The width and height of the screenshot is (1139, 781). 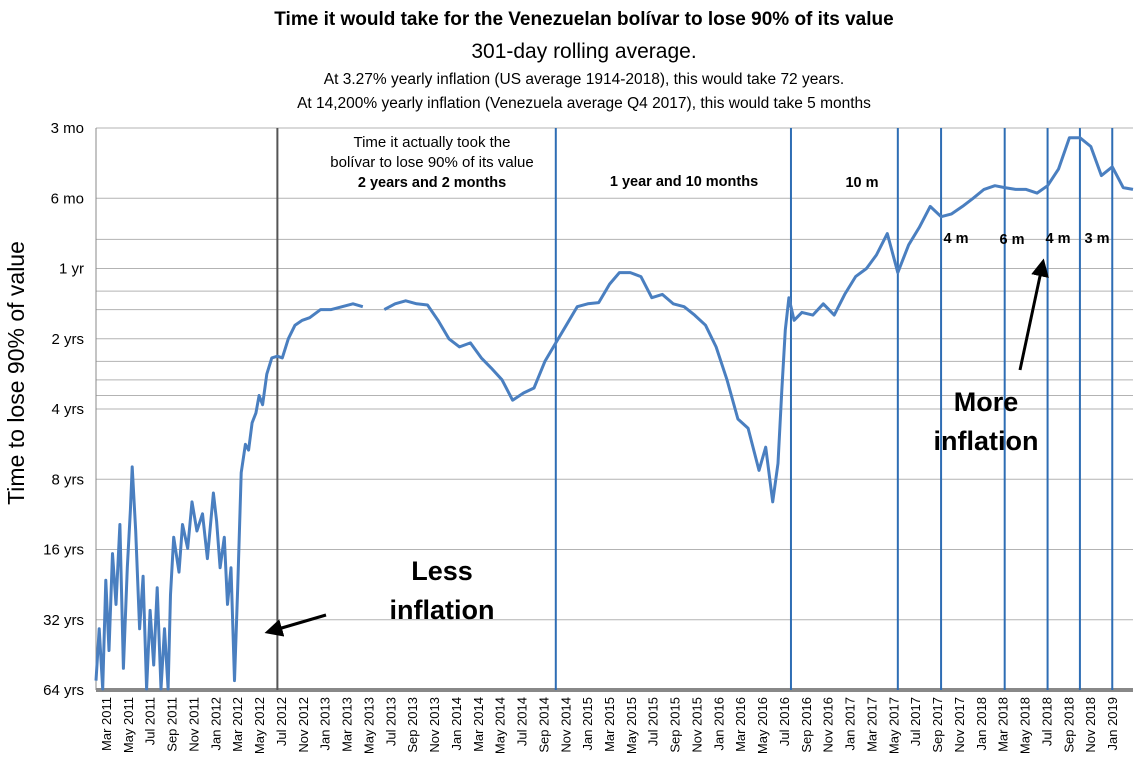 What do you see at coordinates (1033, 314) in the screenshot?
I see `more-inflation-arrow` at bounding box center [1033, 314].